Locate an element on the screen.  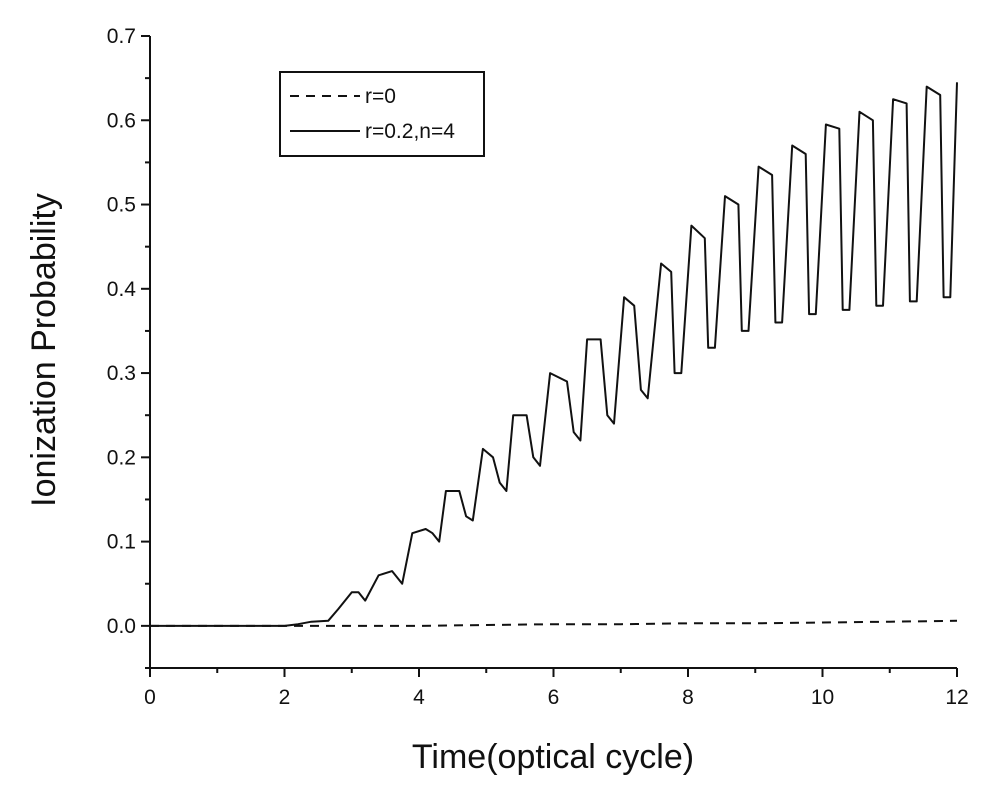
legend: r=0 r=0.2,n=4 is located at coordinates (382, 114).